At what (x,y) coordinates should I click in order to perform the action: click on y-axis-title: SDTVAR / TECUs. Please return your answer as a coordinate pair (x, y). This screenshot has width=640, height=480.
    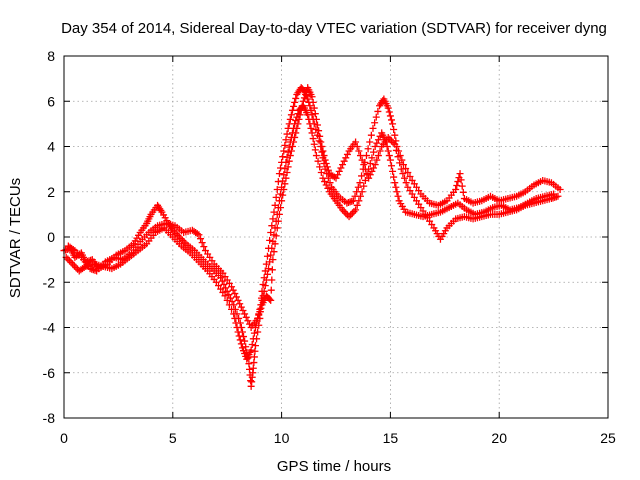
    Looking at the image, I should click on (15, 238).